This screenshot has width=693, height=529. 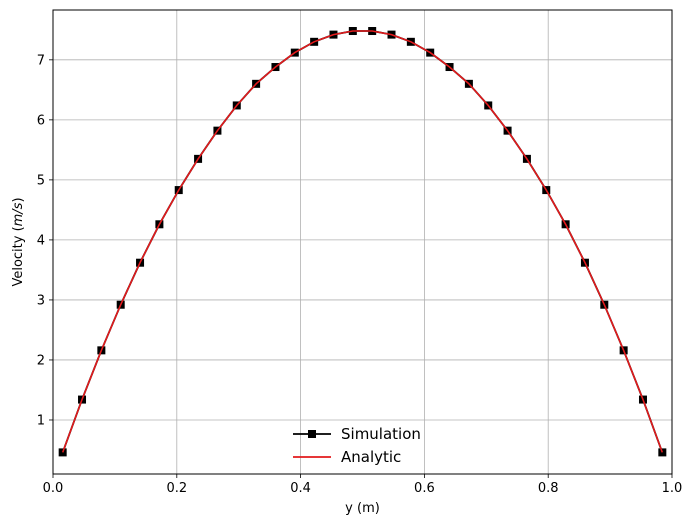 What do you see at coordinates (41, 180) in the screenshot?
I see `y-tick-label: 5` at bounding box center [41, 180].